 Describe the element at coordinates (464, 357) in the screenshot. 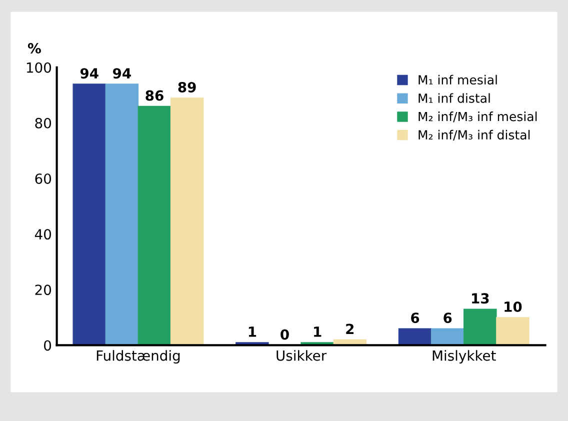

I see `x-tick-label: Mislykket` at that location.